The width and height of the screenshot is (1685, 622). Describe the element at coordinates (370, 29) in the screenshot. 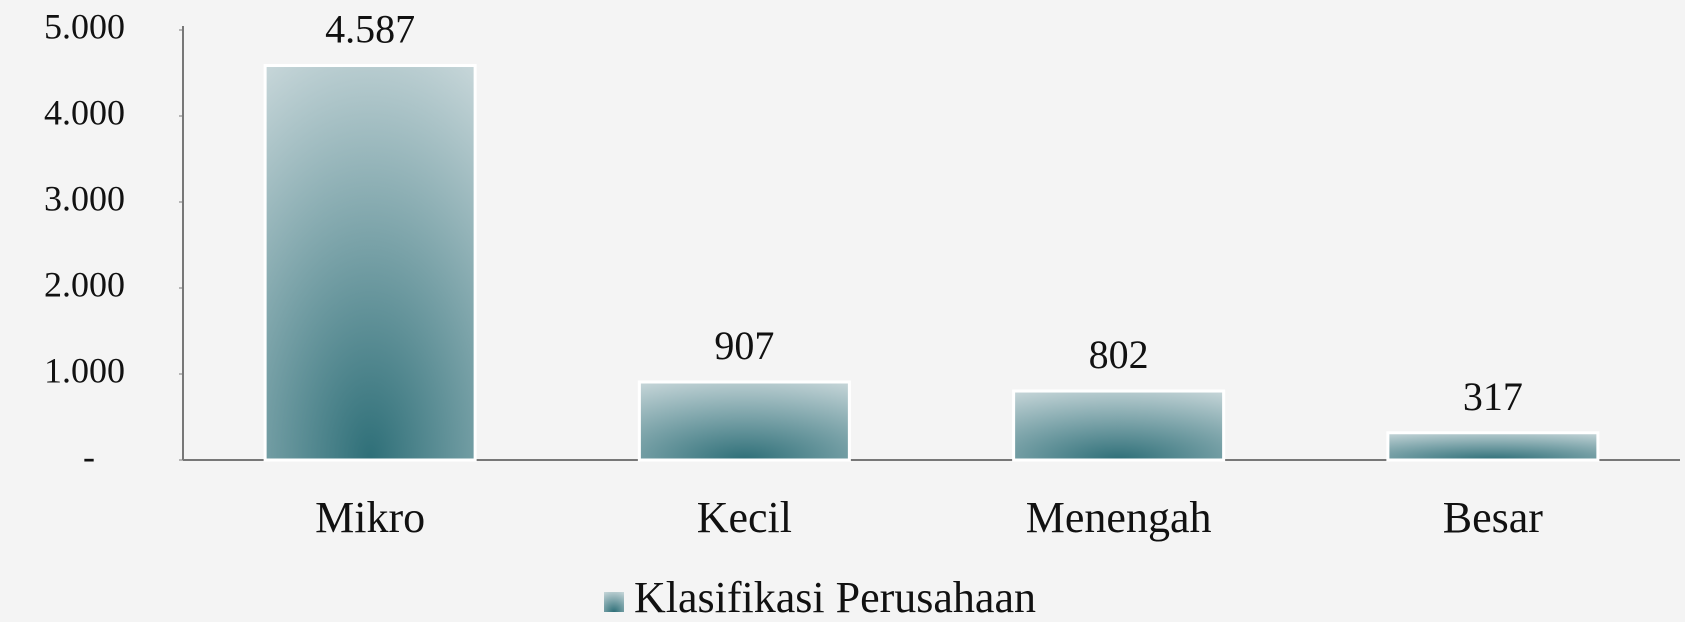

I see `value-label: 4.587` at that location.